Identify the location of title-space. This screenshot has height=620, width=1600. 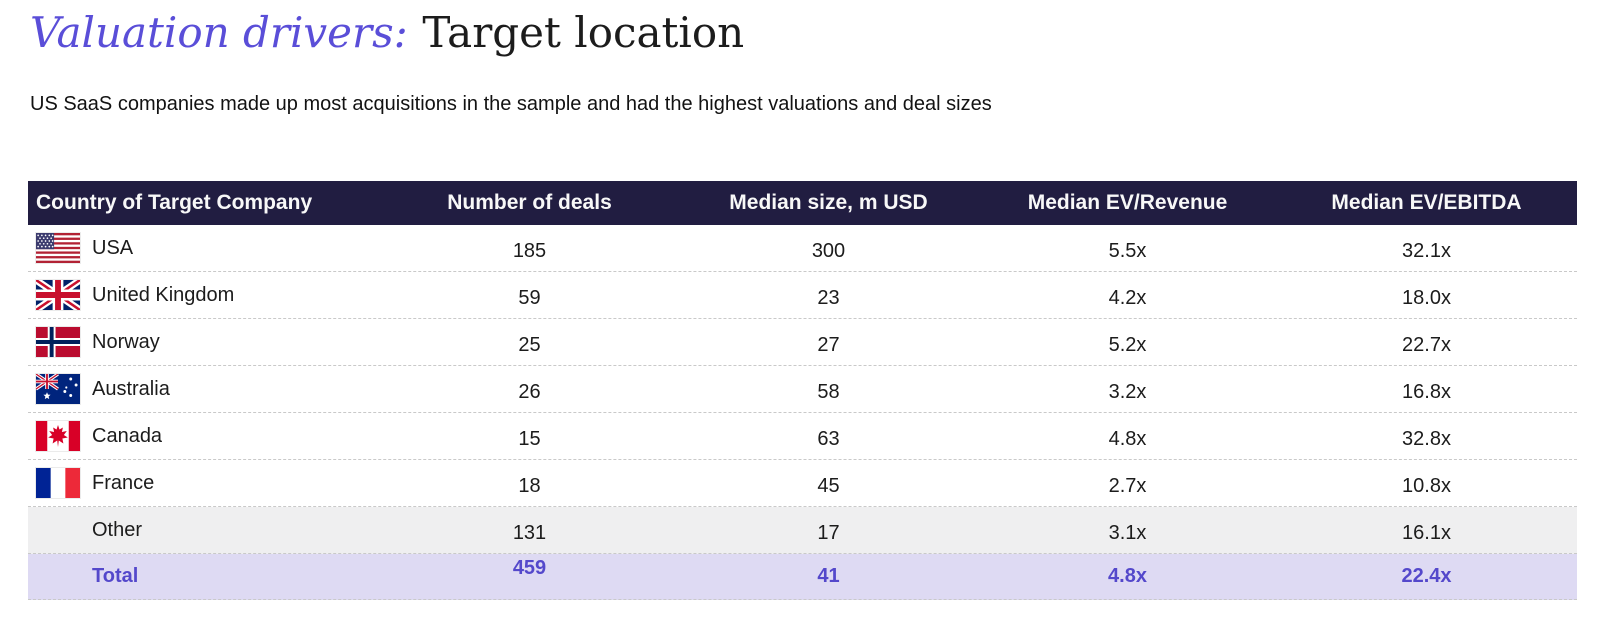
(415, 32).